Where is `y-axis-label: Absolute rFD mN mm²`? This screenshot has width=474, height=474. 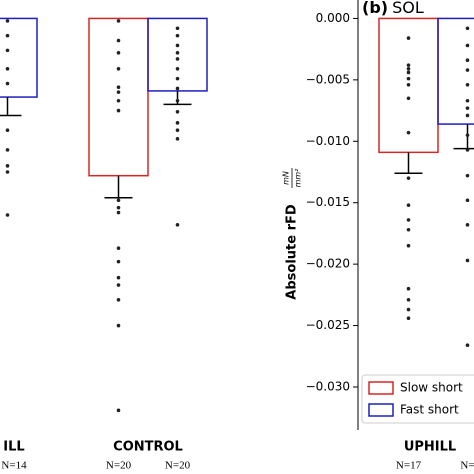
y-axis-label: Absolute rFD mN mm² is located at coordinates (292, 234).